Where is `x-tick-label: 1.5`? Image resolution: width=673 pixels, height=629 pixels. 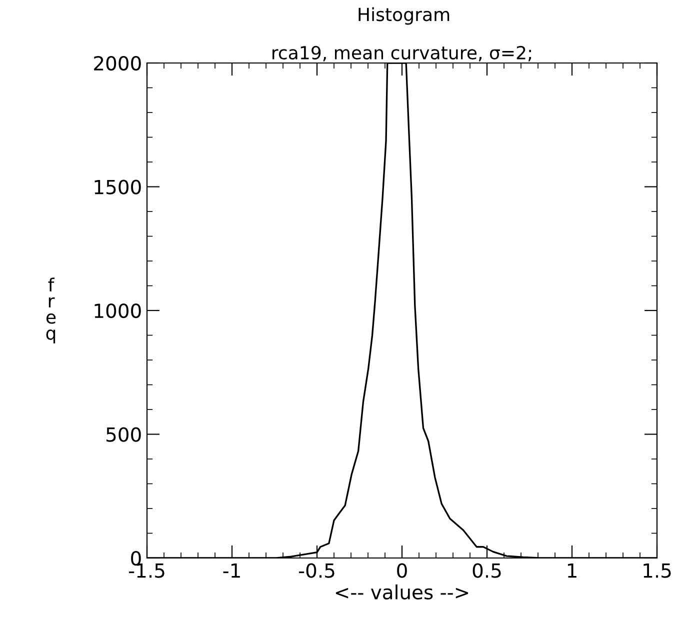
x-tick-label: 1.5 is located at coordinates (657, 570).